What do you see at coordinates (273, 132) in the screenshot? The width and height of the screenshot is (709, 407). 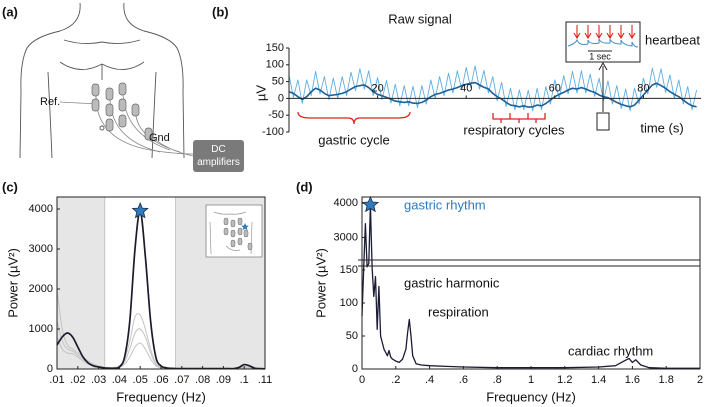 I see `y-tick-label: -100` at bounding box center [273, 132].